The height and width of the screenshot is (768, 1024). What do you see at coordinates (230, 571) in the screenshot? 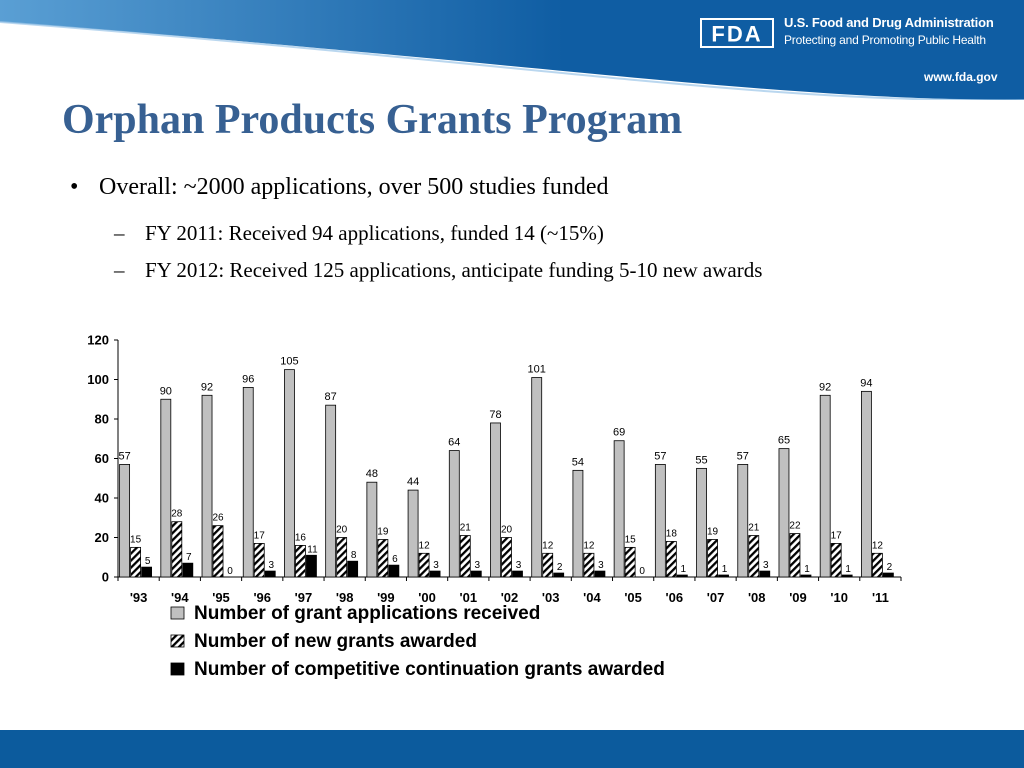
I see `data-label: 0` at bounding box center [230, 571].